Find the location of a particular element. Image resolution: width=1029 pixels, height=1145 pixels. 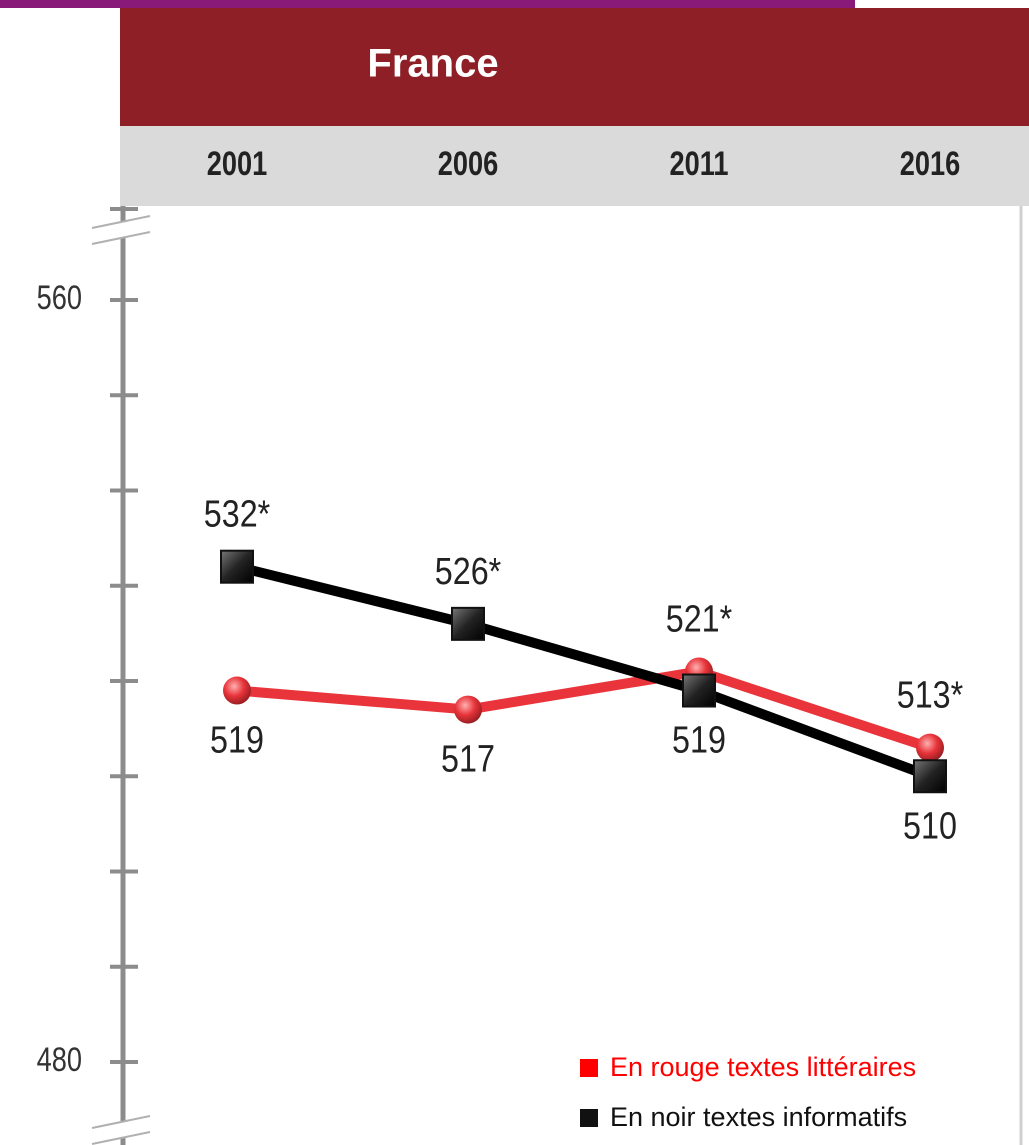

year-band is located at coordinates (574, 166).